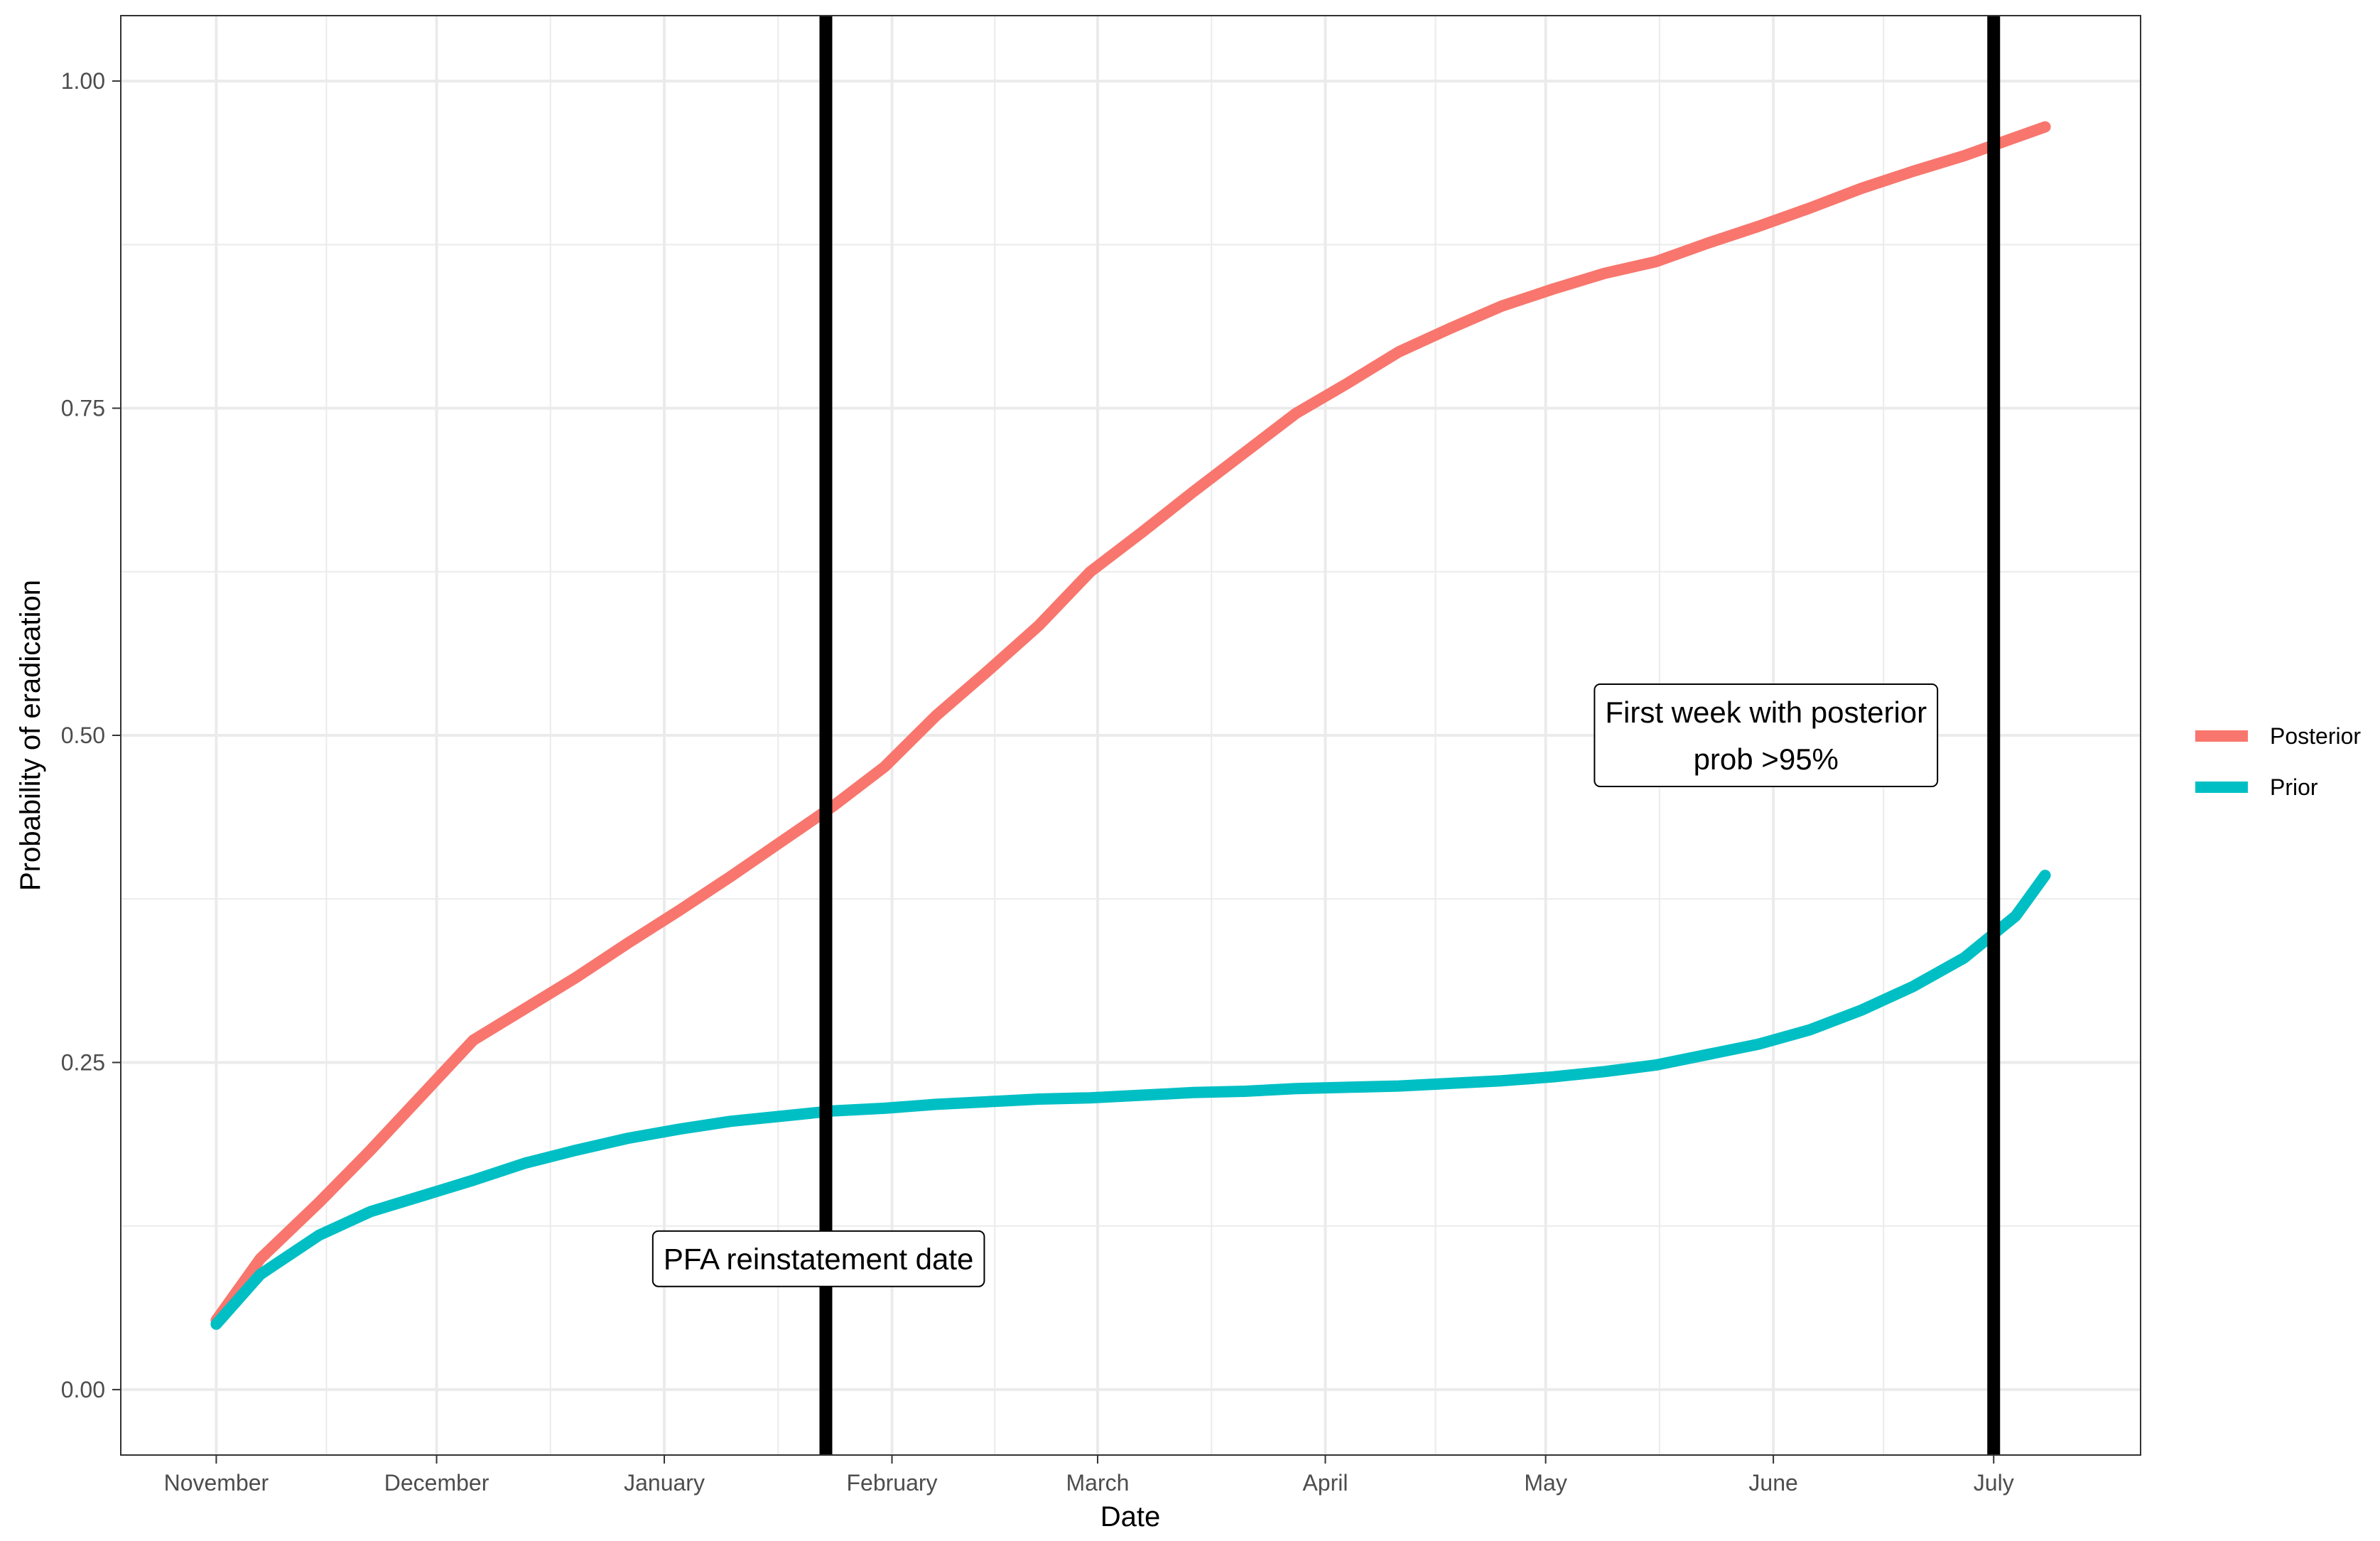 The height and width of the screenshot is (1541, 2380). I want to click on legend-label-prior: Prior, so click(2294, 787).